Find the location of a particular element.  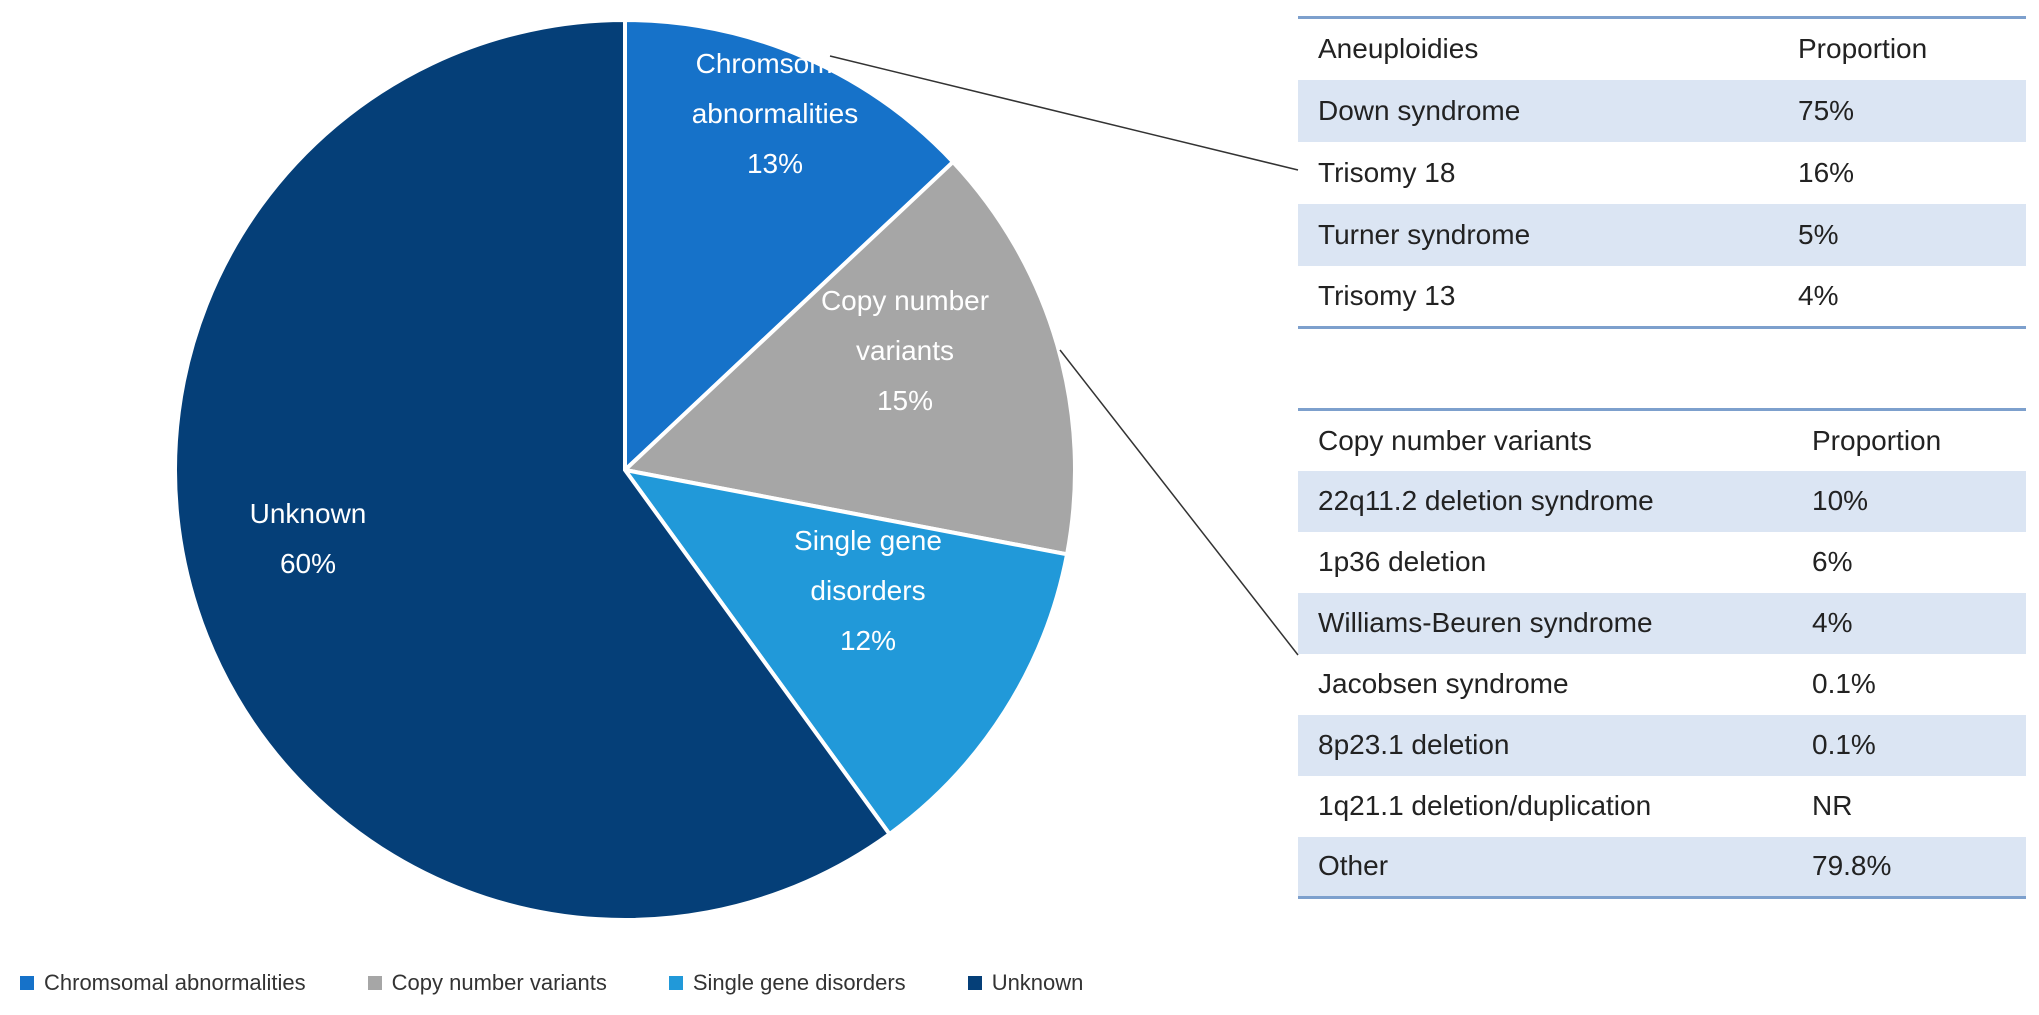

legend-label: Single gene disorders is located at coordinates (799, 982).